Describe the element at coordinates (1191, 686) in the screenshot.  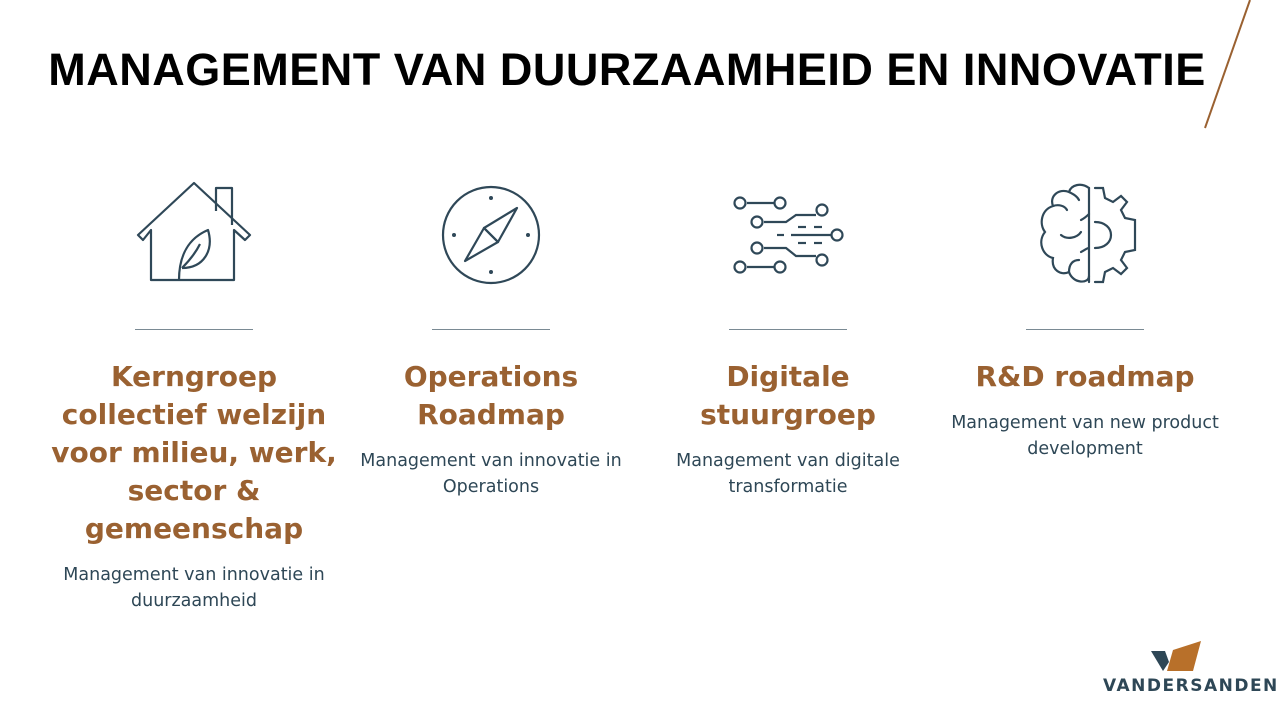
I see `logo-text: VANDERSANDEN` at that location.